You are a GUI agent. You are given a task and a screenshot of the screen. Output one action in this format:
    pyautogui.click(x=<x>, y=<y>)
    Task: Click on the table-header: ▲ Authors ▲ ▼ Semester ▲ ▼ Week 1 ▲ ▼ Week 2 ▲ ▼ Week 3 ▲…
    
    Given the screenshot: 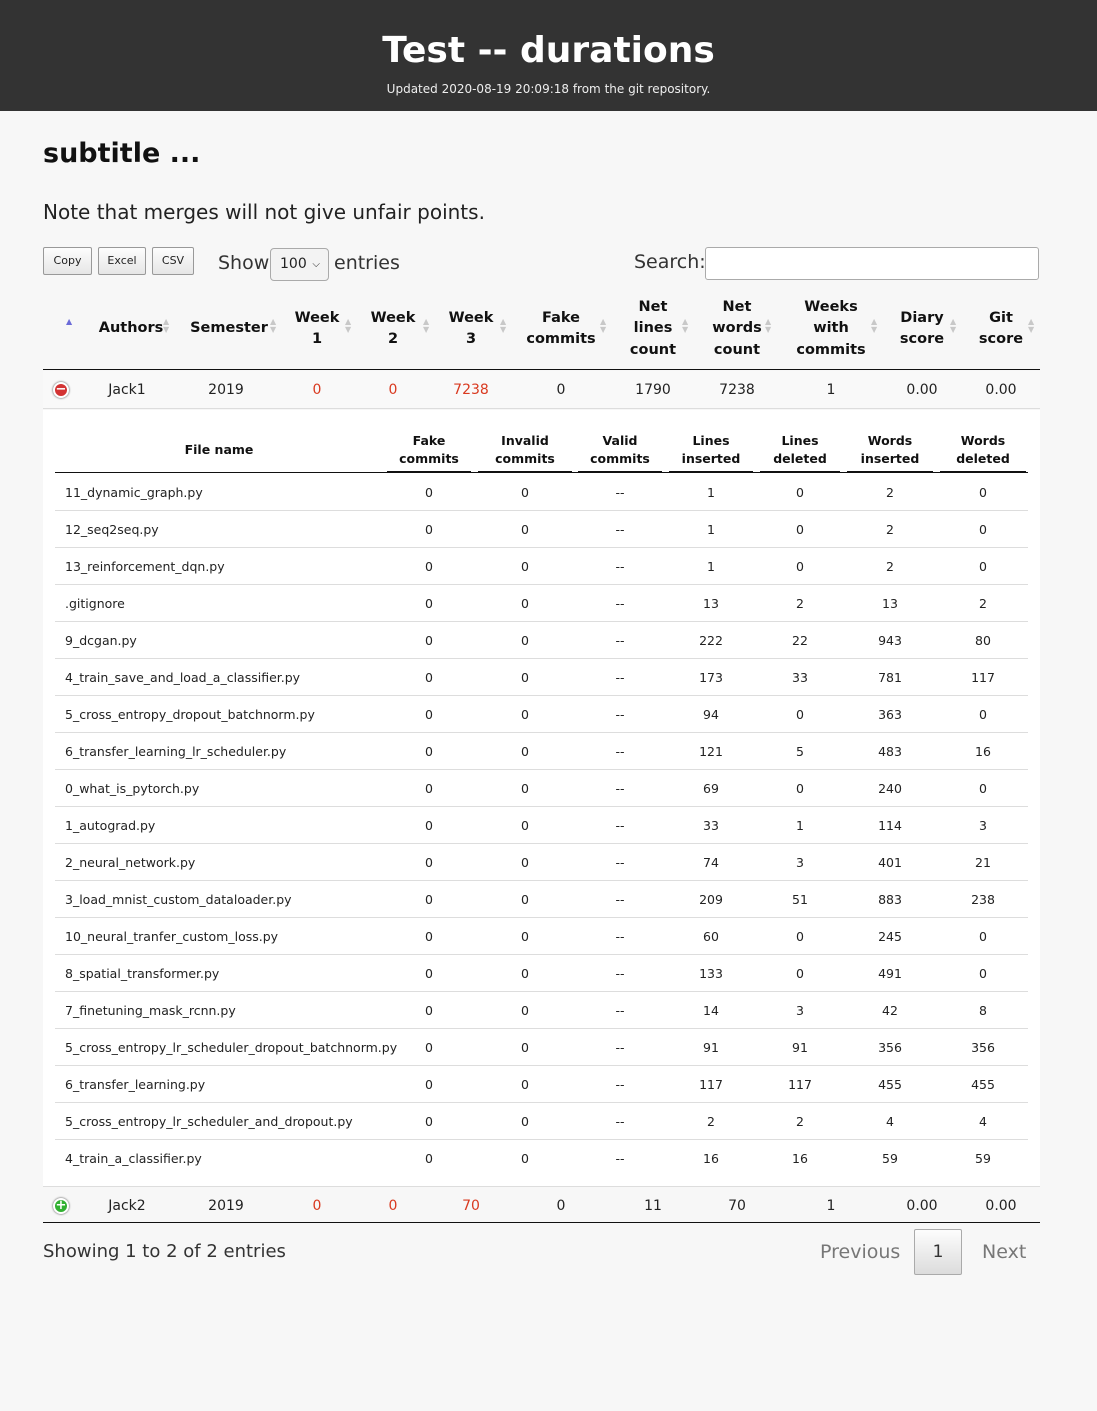 What is the action you would take?
    pyautogui.click(x=541, y=329)
    